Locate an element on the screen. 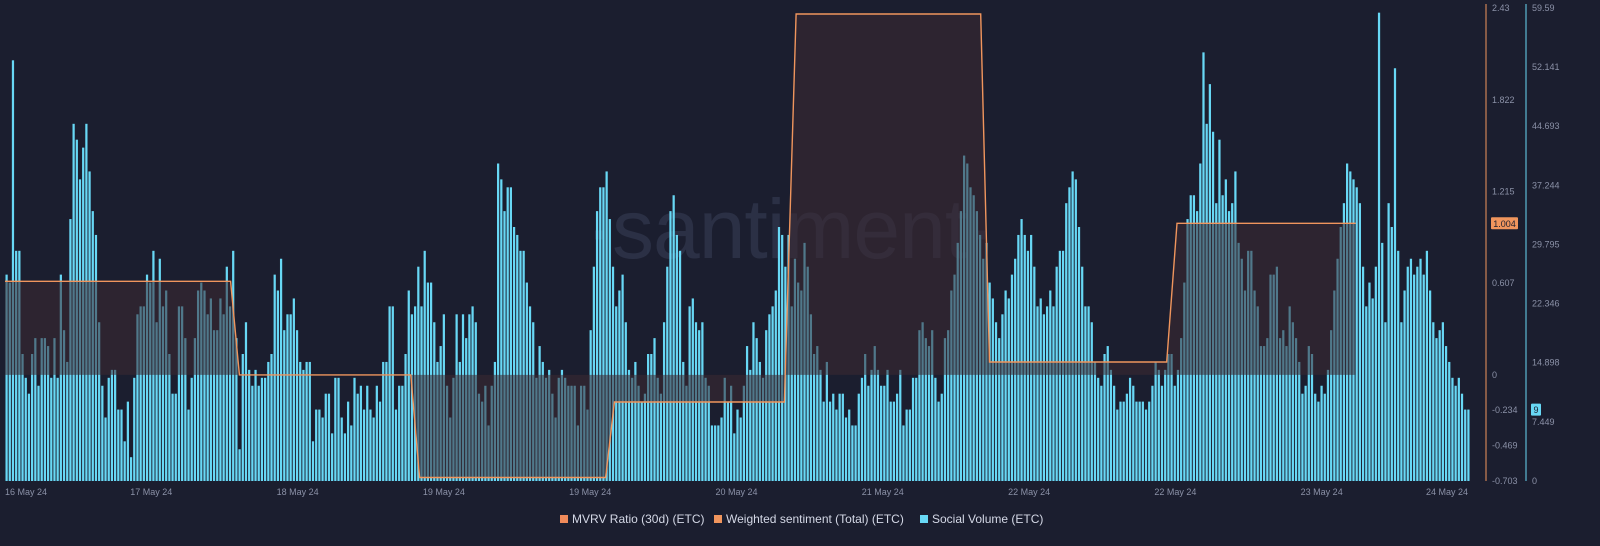 The width and height of the screenshot is (1600, 546). legend-item-label: Social Volume (ETC) is located at coordinates (987, 519).